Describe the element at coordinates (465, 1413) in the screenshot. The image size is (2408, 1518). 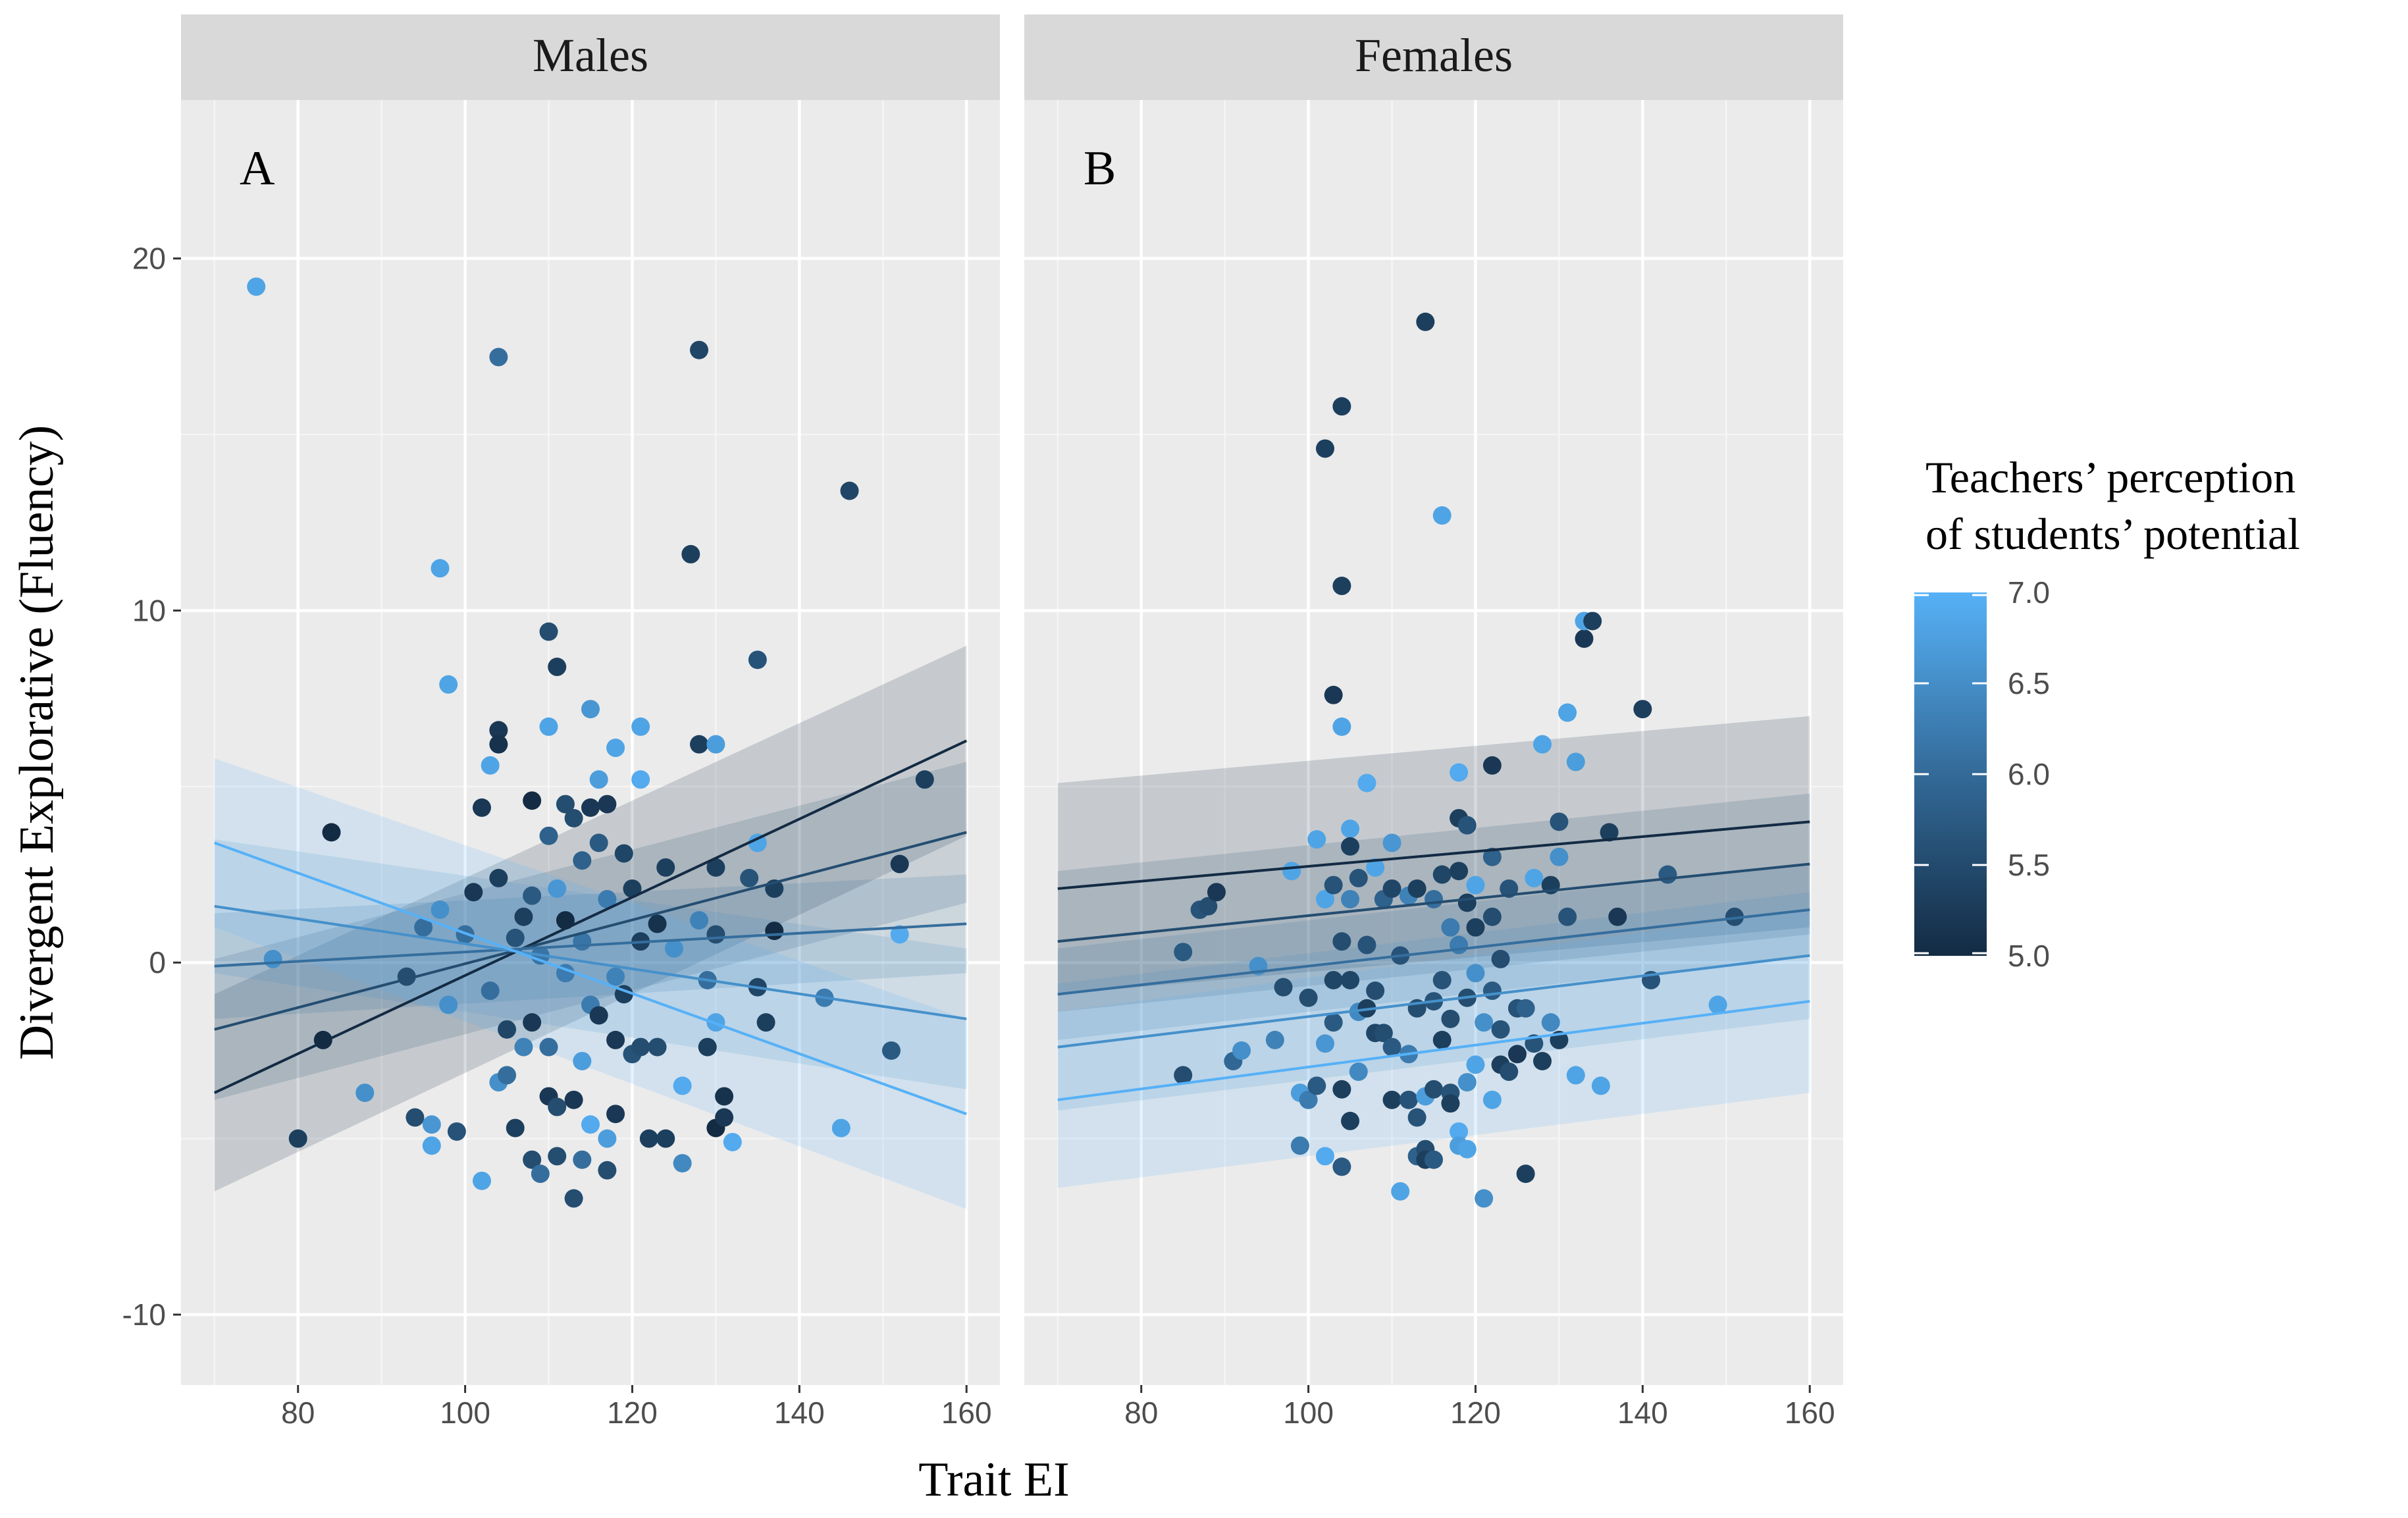
I see `x-tick-label: 100` at that location.